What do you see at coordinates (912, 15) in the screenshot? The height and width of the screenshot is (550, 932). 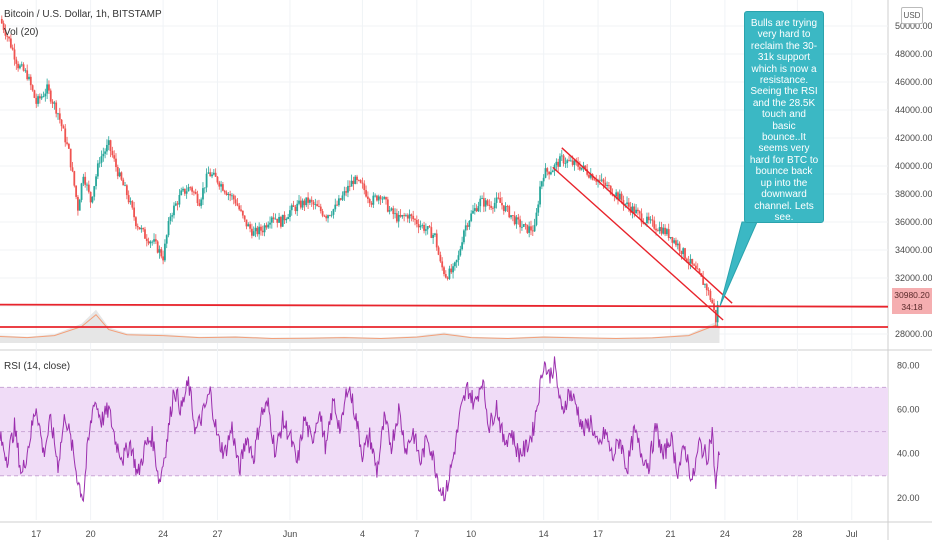 I see `currency-button: USD` at bounding box center [912, 15].